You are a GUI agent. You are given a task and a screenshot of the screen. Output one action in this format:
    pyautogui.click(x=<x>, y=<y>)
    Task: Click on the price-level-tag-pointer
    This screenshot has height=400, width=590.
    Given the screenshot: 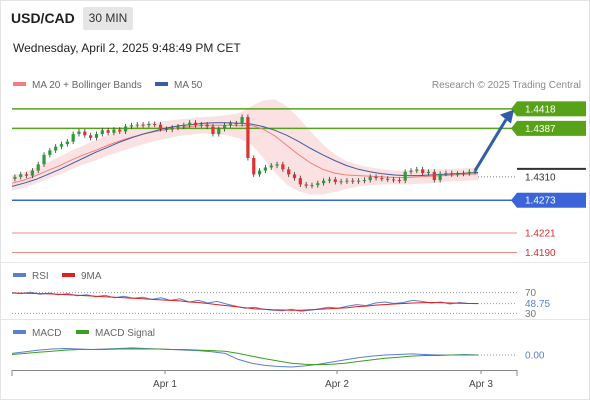 What is the action you would take?
    pyautogui.click(x=514, y=200)
    